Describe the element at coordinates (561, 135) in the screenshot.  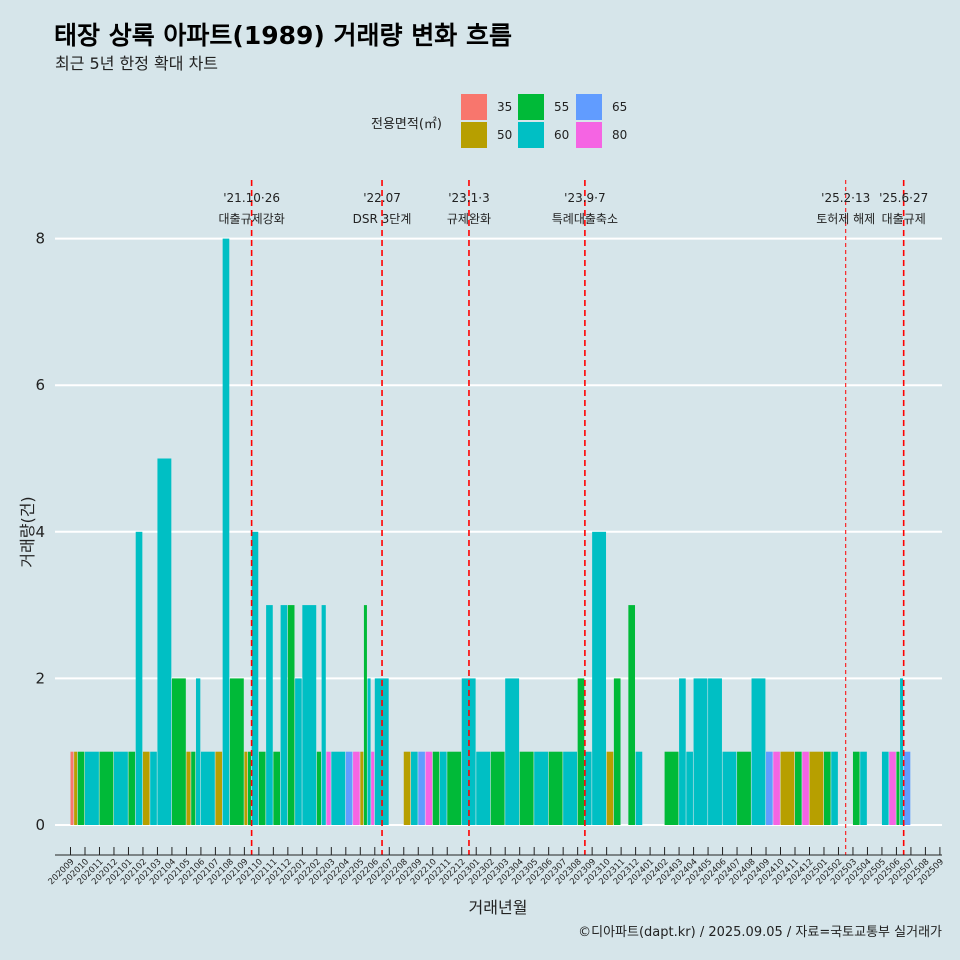
I see `legend-label-60: 60` at that location.